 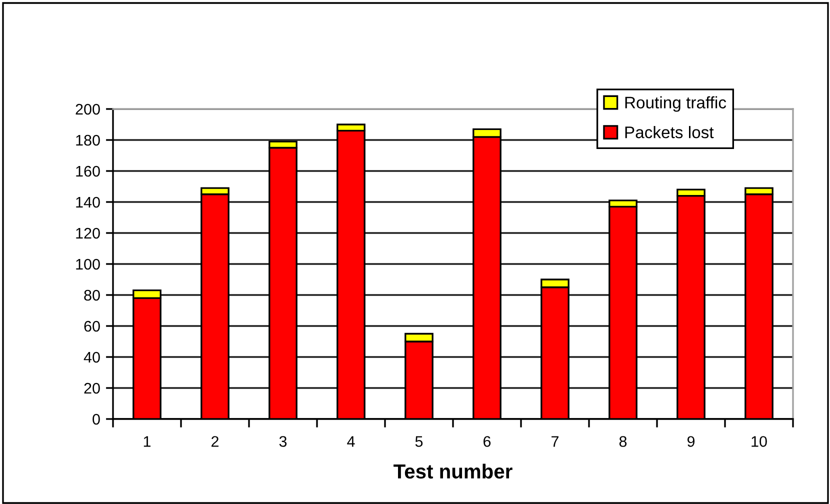 What do you see at coordinates (453, 471) in the screenshot?
I see `x-axis-title: Test number` at bounding box center [453, 471].